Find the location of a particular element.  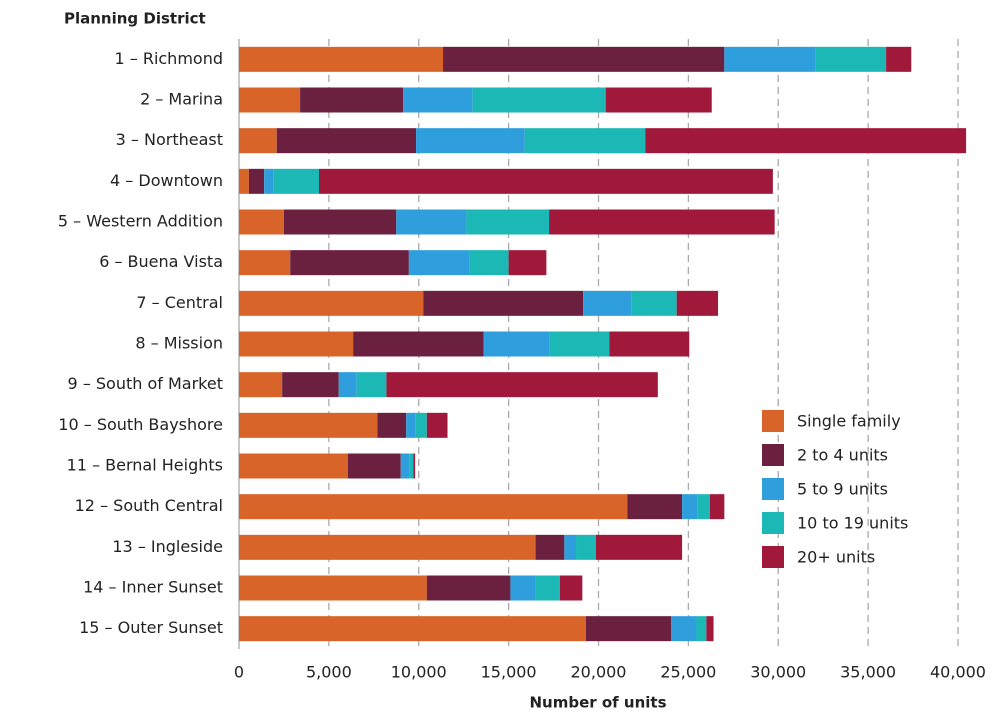

y-tick-label: 9 – South of Market is located at coordinates (145, 383).